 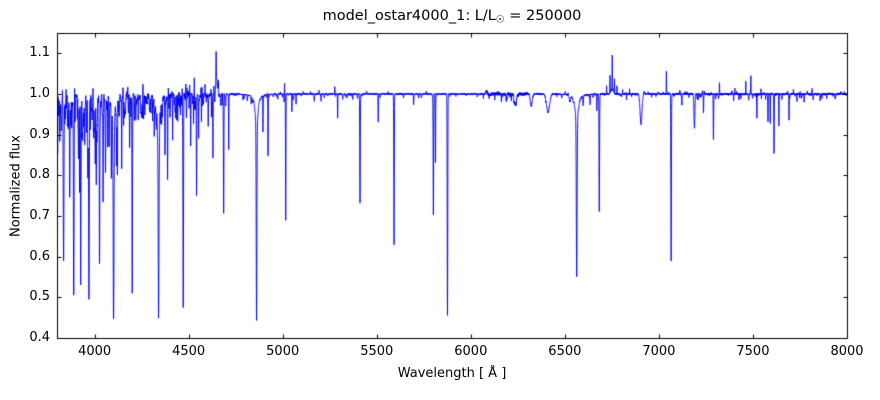 I want to click on y-tick-label: 1.0, so click(x=39, y=93).